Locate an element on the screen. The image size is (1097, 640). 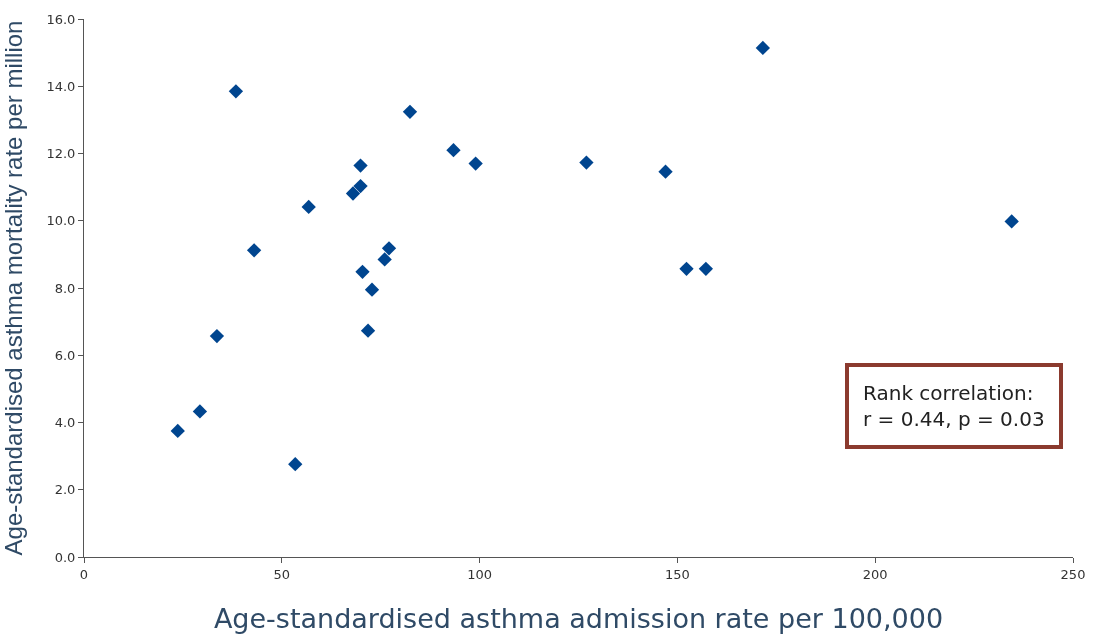
x-tick-label: 0 is located at coordinates (84, 574).